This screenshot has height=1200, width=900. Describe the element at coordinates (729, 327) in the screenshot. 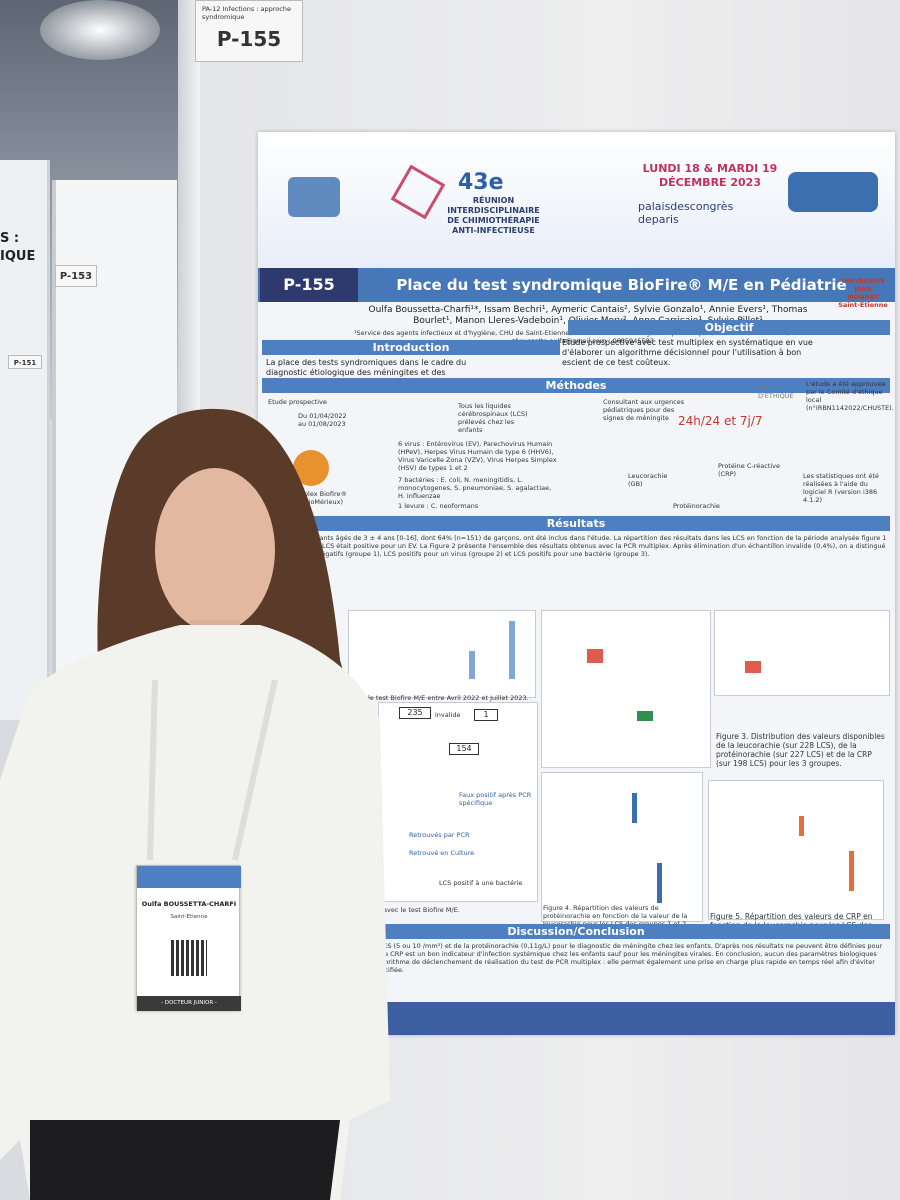

I see `objectif-heading: Objectif` at that location.